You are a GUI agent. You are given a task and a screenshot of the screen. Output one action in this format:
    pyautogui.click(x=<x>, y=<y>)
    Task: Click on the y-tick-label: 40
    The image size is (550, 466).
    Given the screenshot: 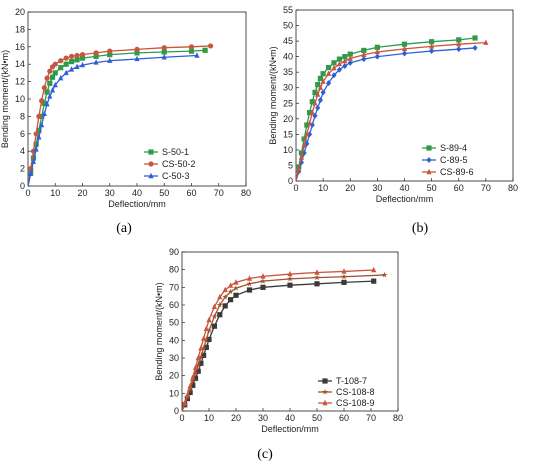 What is the action you would take?
    pyautogui.click(x=288, y=57)
    